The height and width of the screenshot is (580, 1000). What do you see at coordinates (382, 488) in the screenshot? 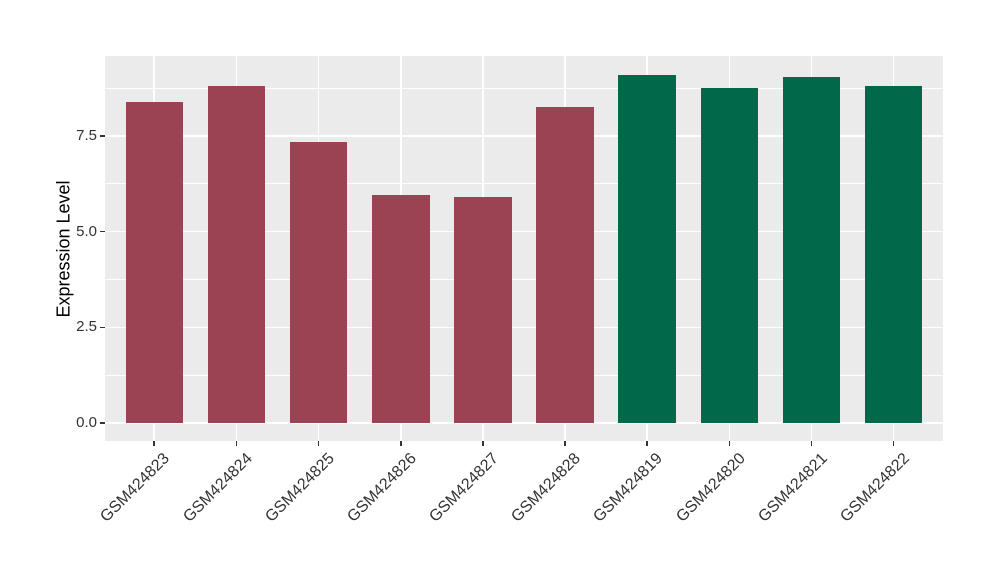
I see `x-tick-label: GSM424826` at bounding box center [382, 488].